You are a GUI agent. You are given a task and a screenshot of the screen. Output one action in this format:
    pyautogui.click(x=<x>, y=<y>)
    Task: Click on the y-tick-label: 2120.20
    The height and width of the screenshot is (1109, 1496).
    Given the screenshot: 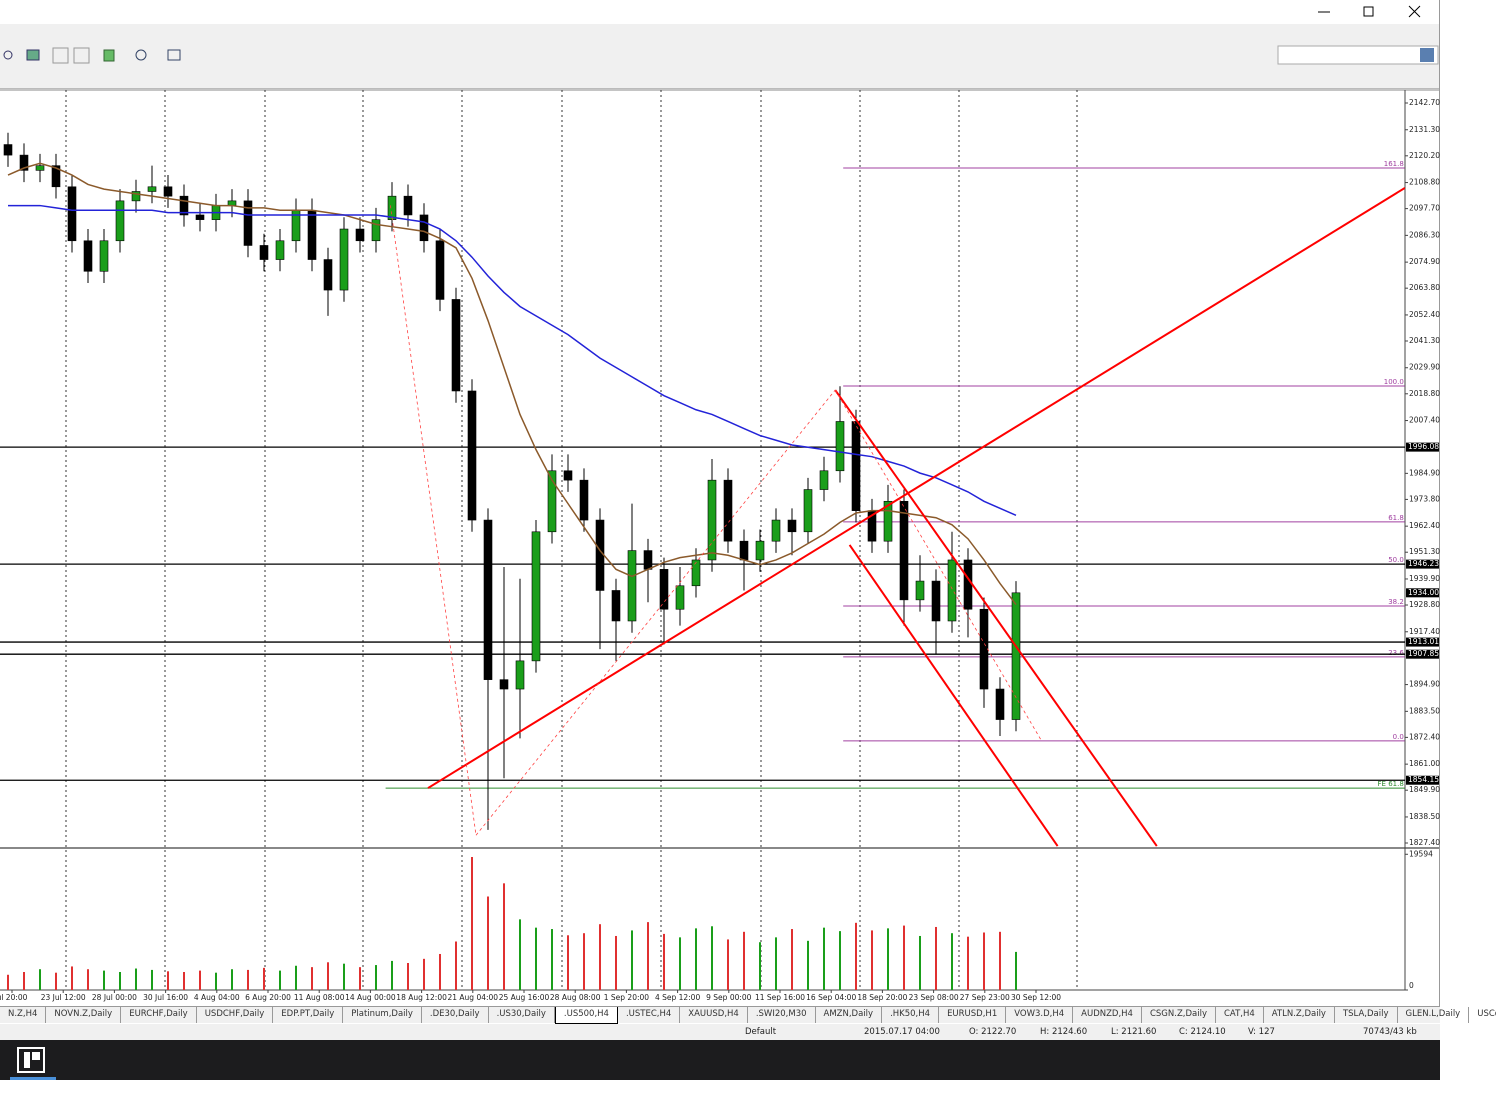 What is the action you would take?
    pyautogui.click(x=1424, y=155)
    